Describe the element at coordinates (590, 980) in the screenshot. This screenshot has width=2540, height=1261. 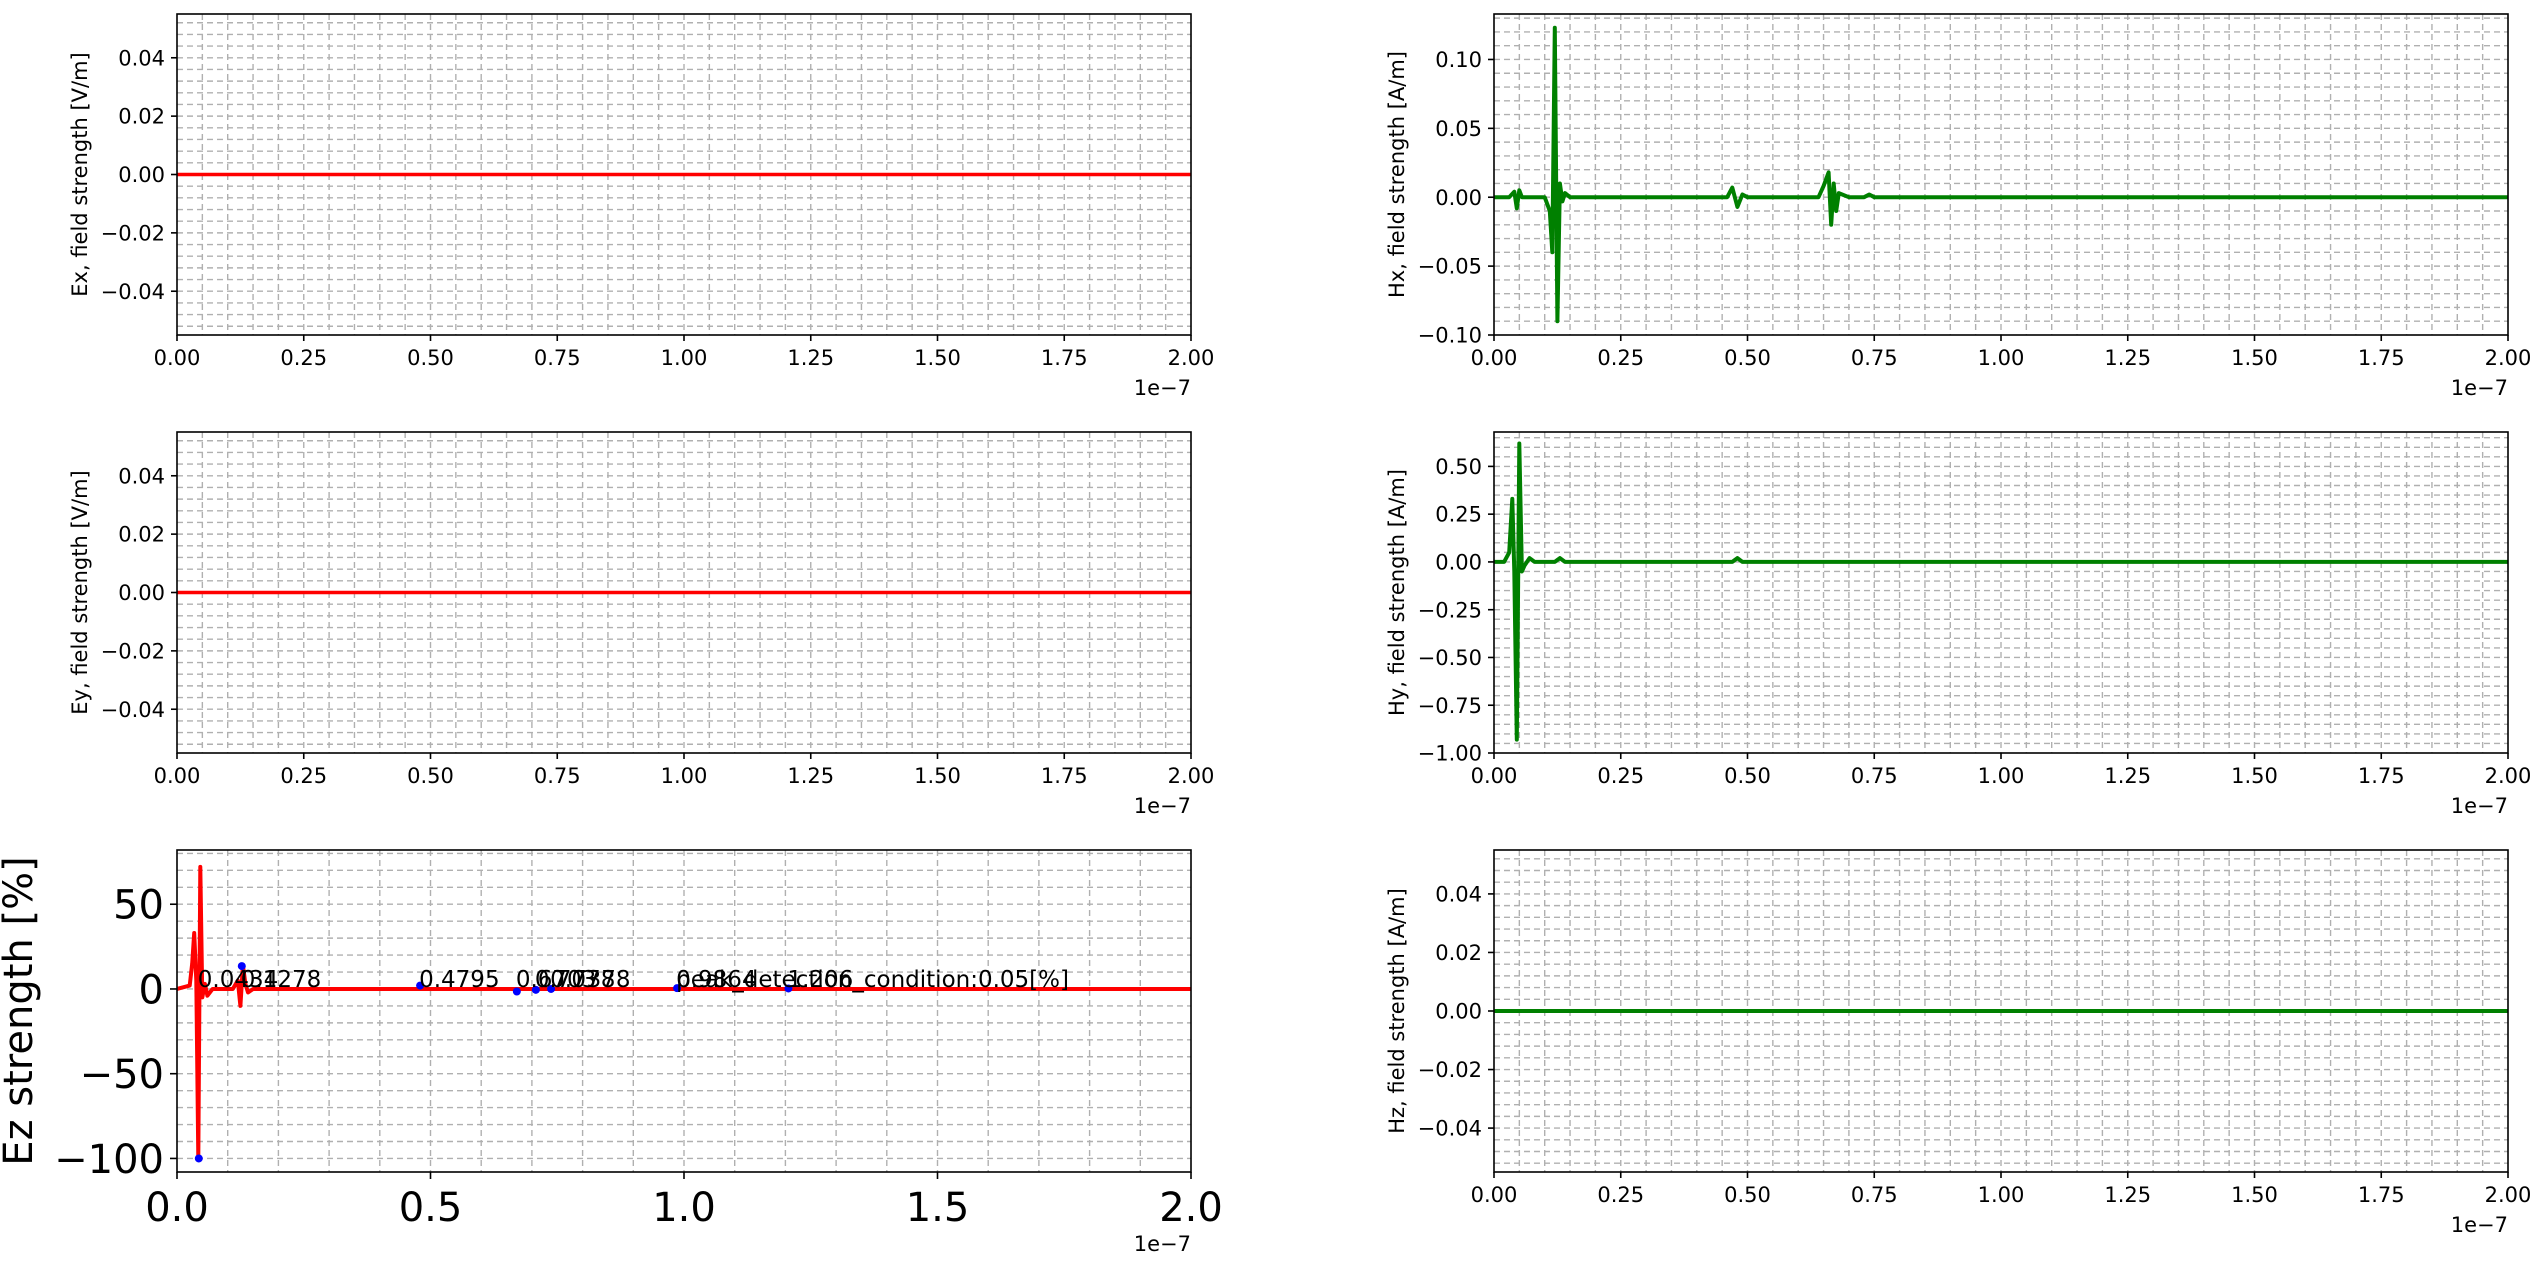
I see `ez-peak-annotation: 0.7378` at that location.